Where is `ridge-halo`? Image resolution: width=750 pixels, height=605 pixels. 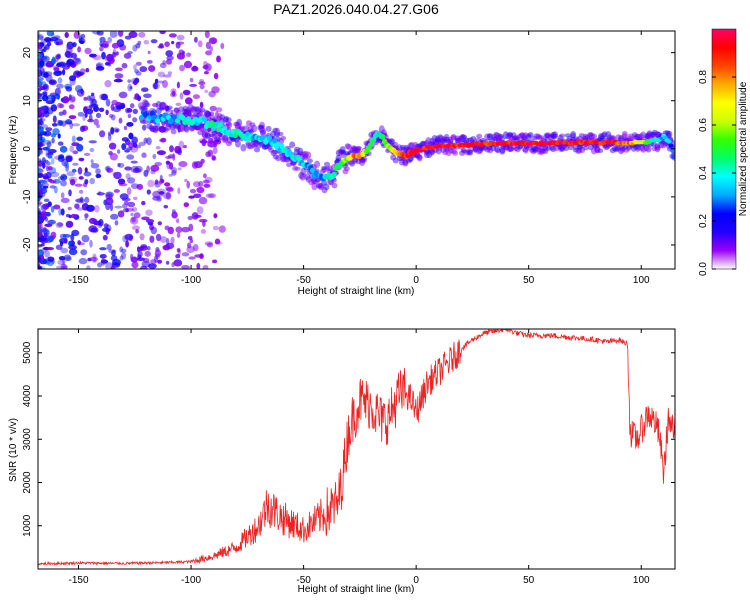
ridge-halo is located at coordinates (406, 146).